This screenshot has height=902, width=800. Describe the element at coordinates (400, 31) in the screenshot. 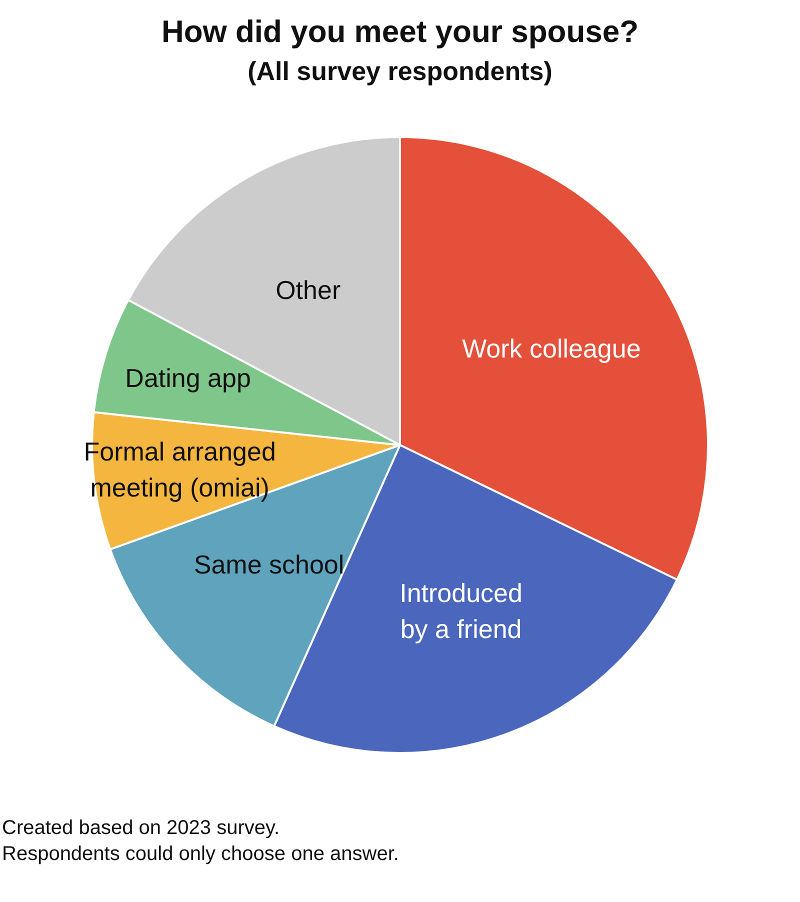

I see `chart-title: How did you meet your spouse?` at that location.